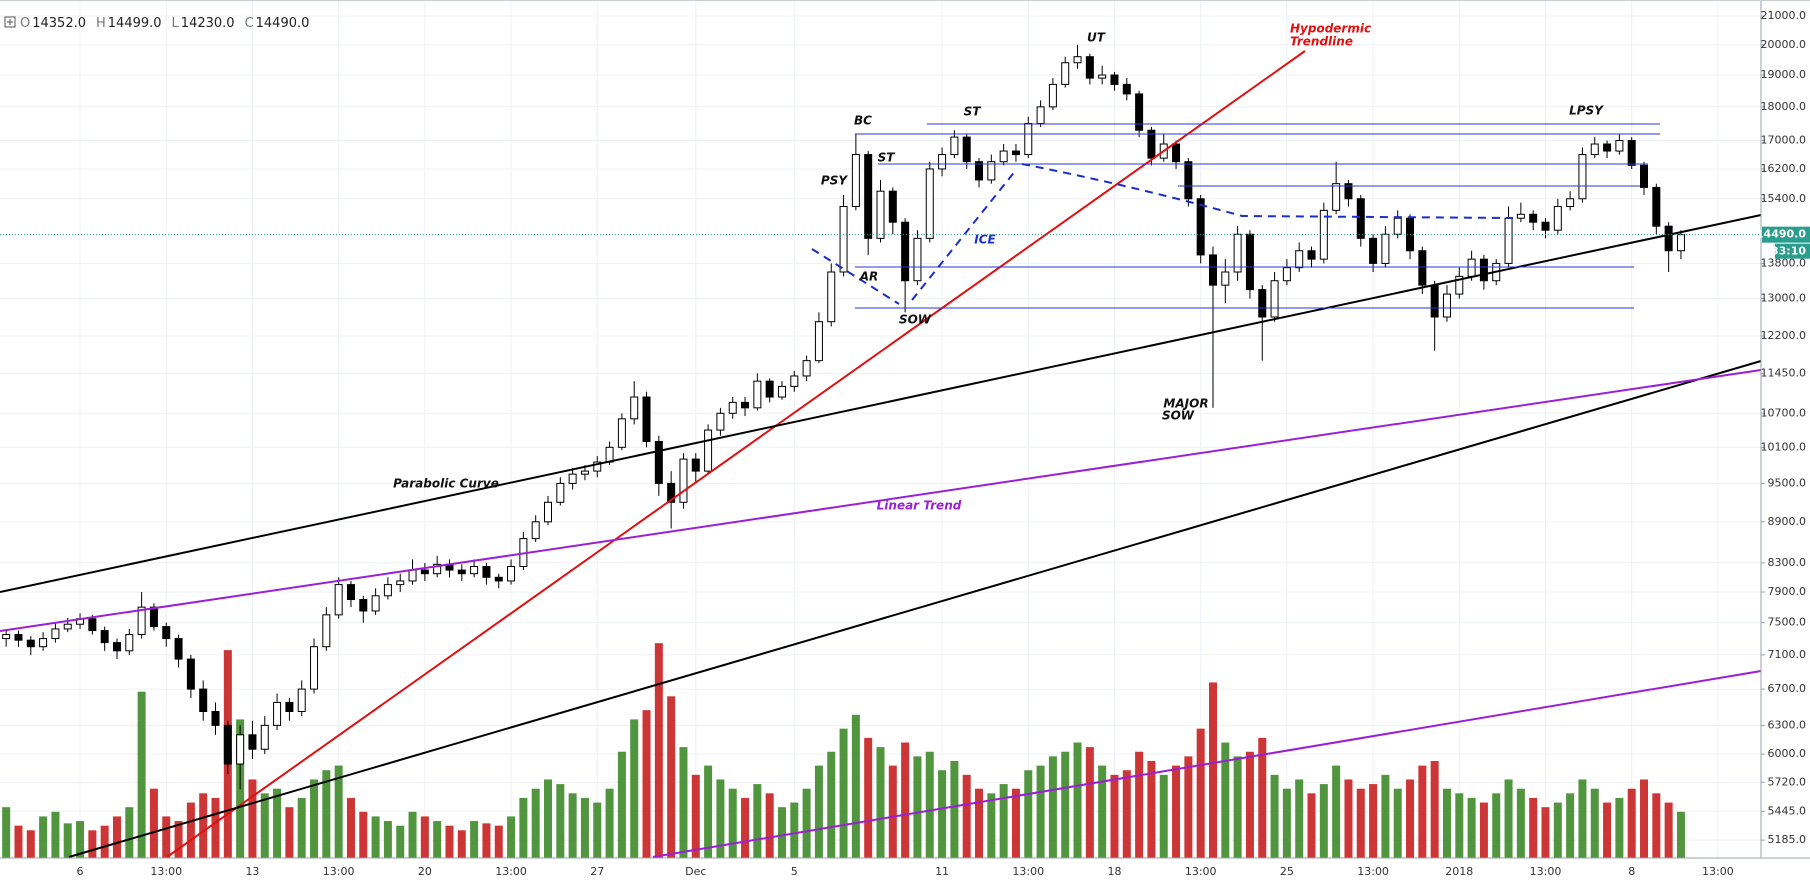 This screenshot has width=1810, height=882. I want to click on y-tick-label: 6000.0, so click(1787, 753).